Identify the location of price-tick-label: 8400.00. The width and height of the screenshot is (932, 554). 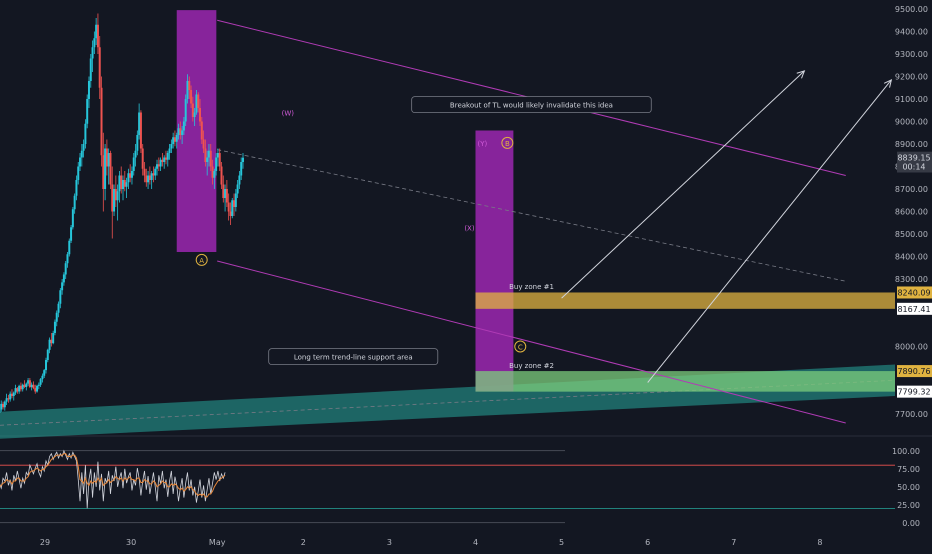
(911, 257).